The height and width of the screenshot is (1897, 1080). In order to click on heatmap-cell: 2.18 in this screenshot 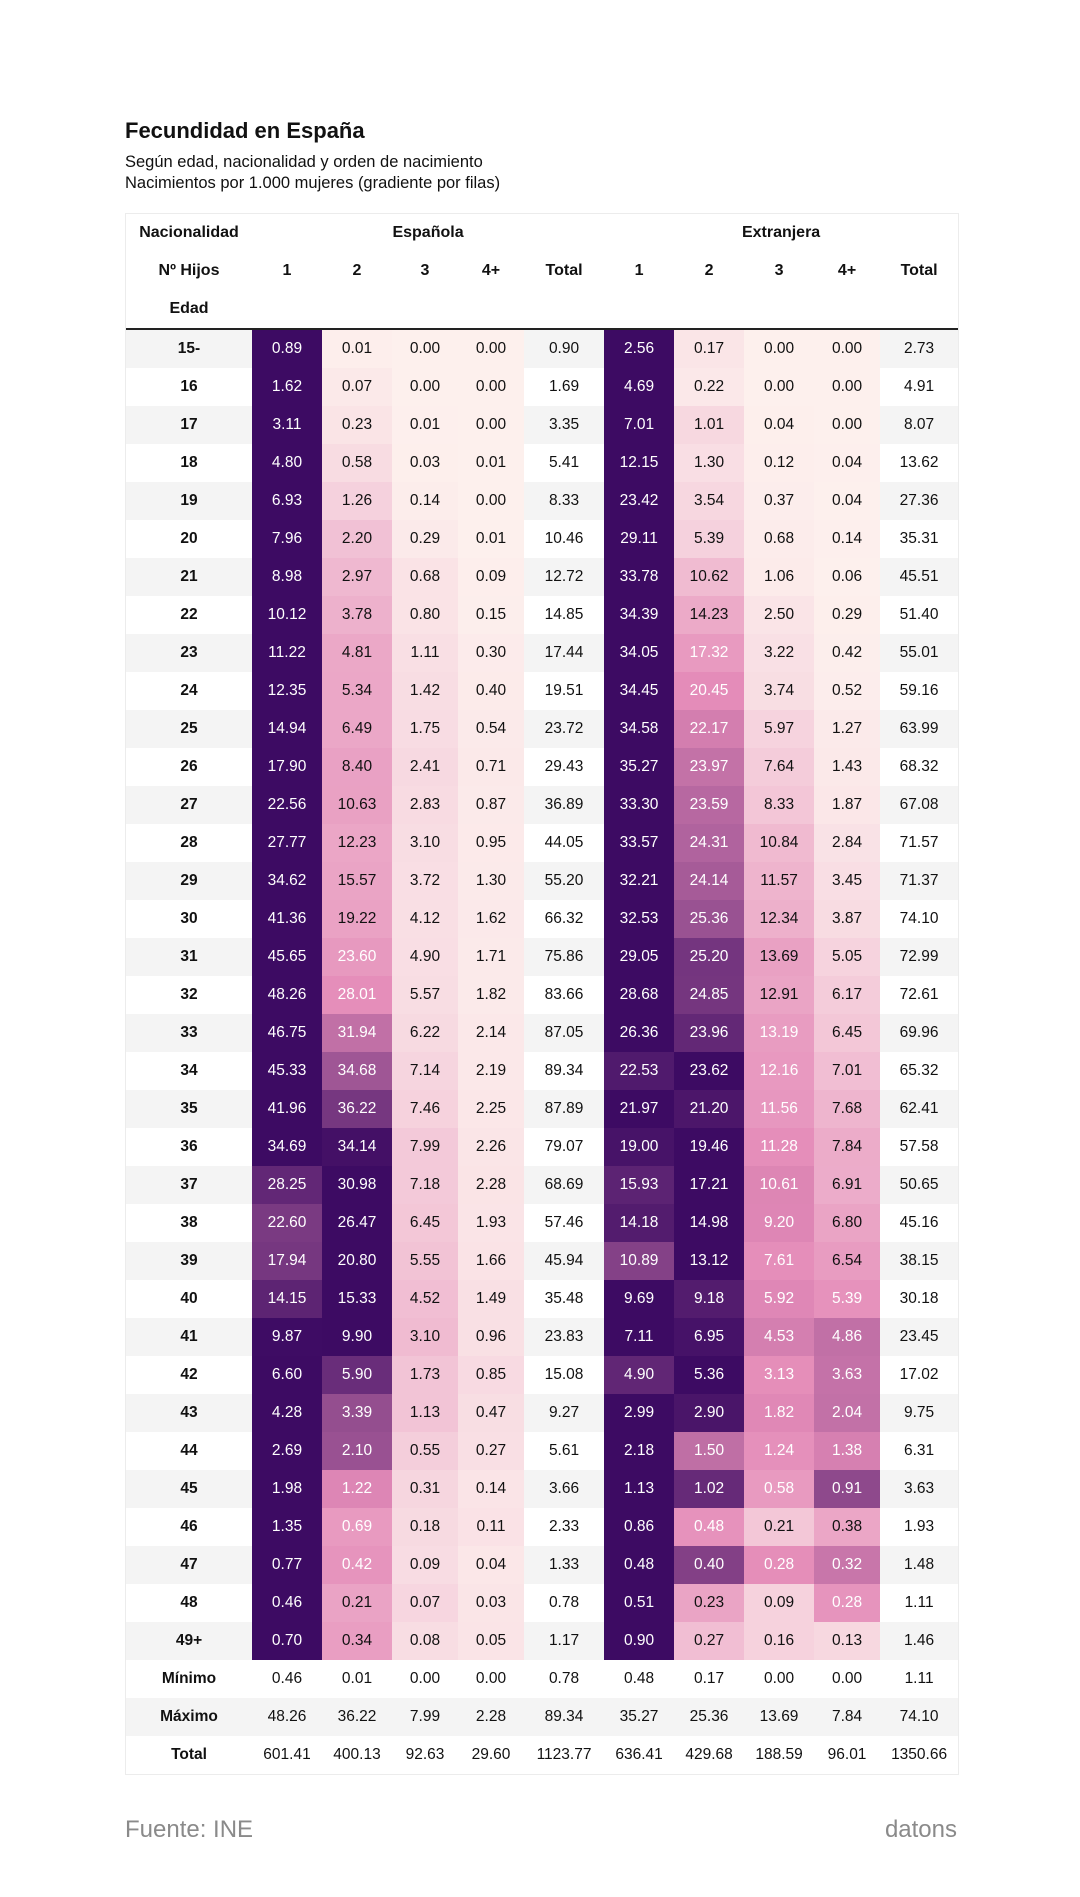, I will do `click(639, 1451)`.